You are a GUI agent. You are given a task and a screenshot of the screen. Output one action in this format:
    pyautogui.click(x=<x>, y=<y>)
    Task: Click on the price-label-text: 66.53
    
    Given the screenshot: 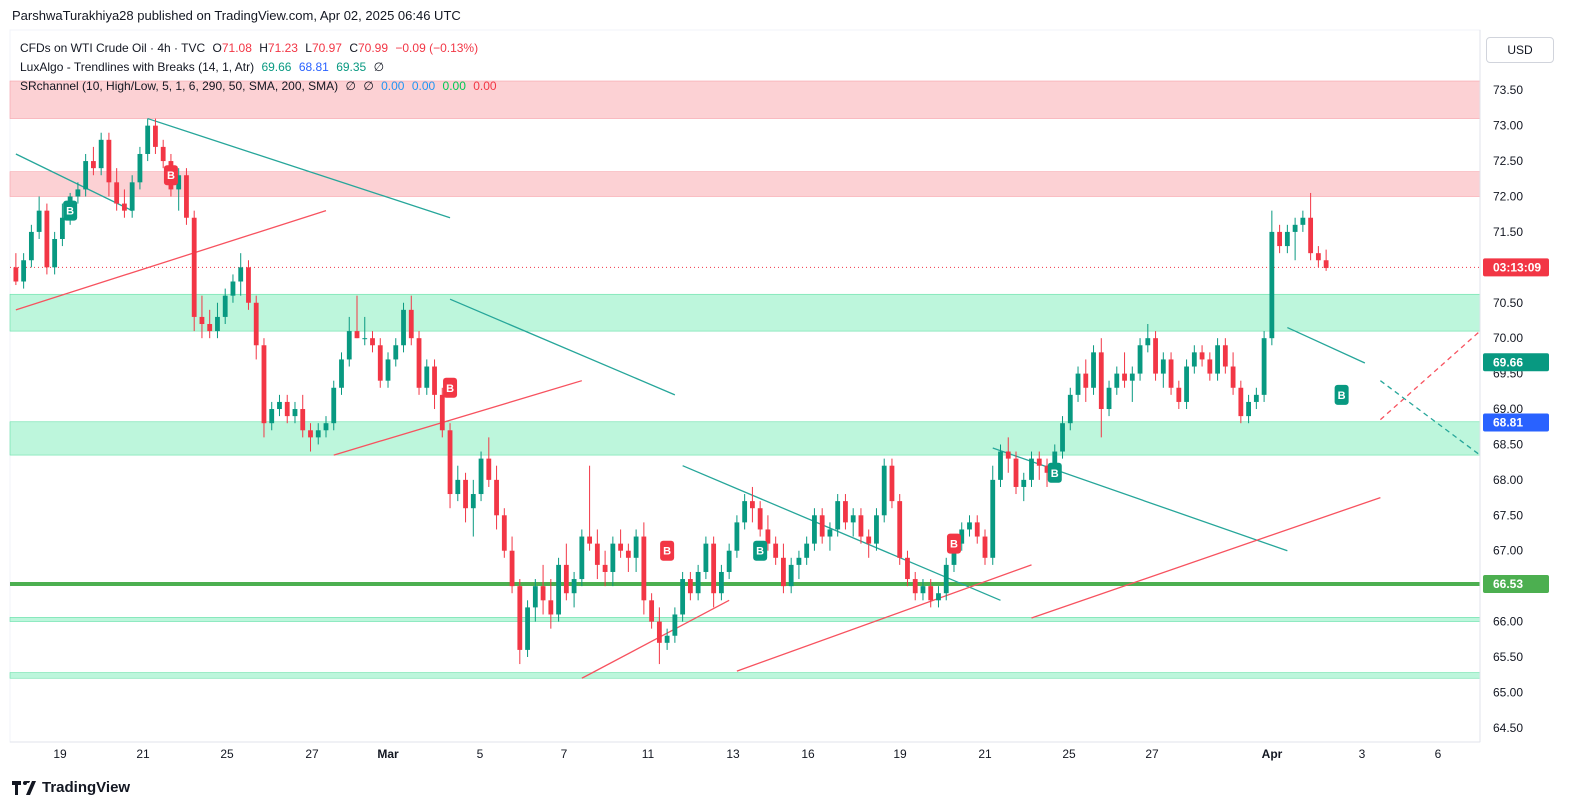 What is the action you would take?
    pyautogui.click(x=1508, y=584)
    